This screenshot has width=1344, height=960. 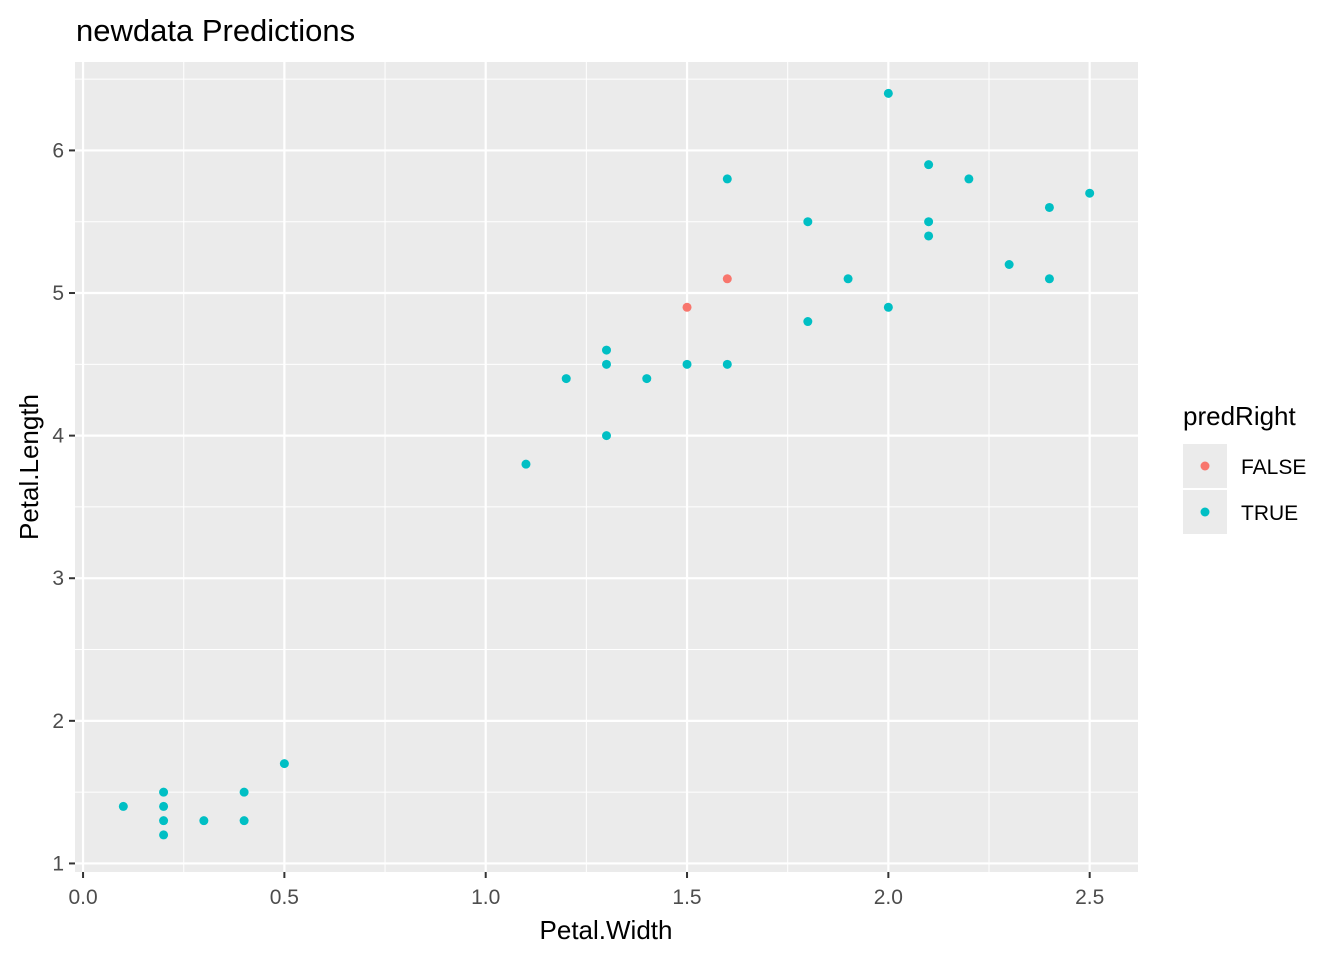 I want to click on y-axis-title: Petal.Length, so click(x=29, y=467).